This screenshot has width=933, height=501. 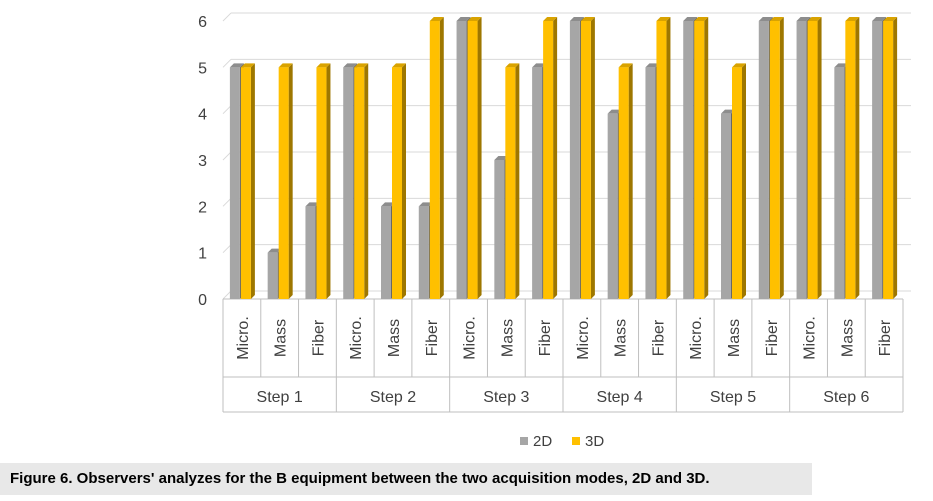 I want to click on y-tick-label: 1, so click(x=202, y=254).